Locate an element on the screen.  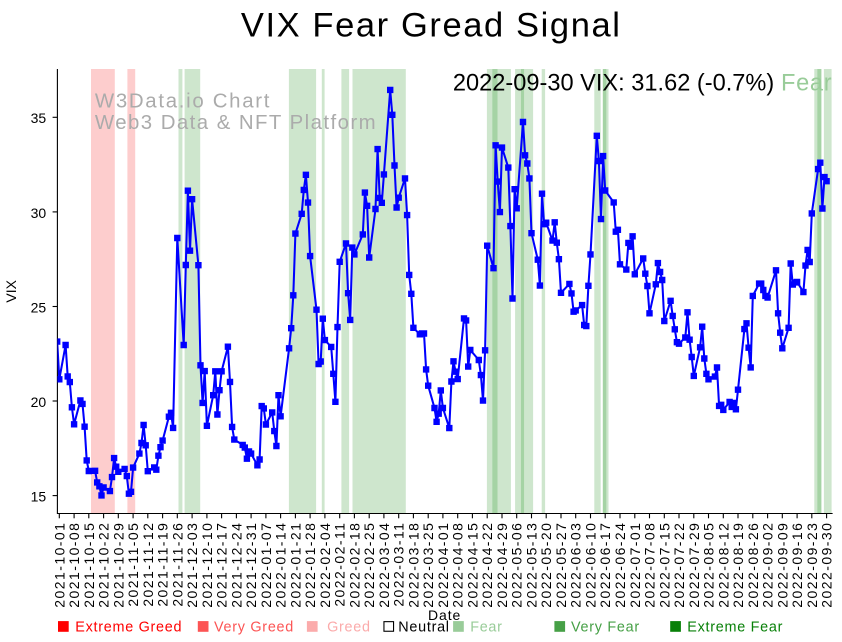
svg-text: 2021-12-03 is located at coordinates (192, 565).